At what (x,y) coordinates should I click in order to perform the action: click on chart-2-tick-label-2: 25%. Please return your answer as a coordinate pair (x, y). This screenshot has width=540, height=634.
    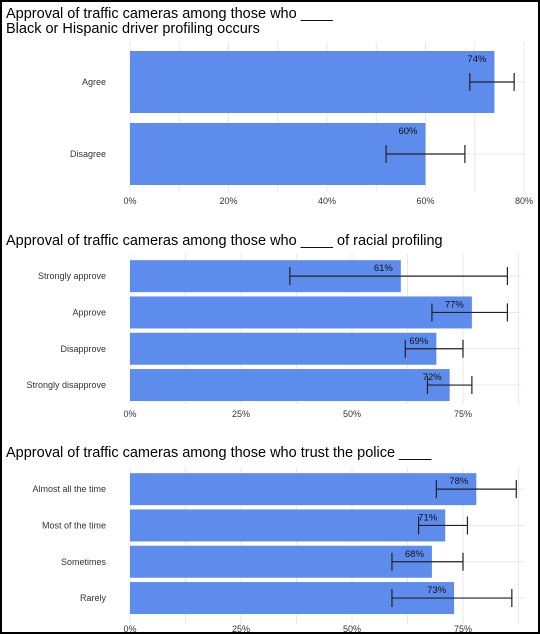
    Looking at the image, I should click on (241, 414).